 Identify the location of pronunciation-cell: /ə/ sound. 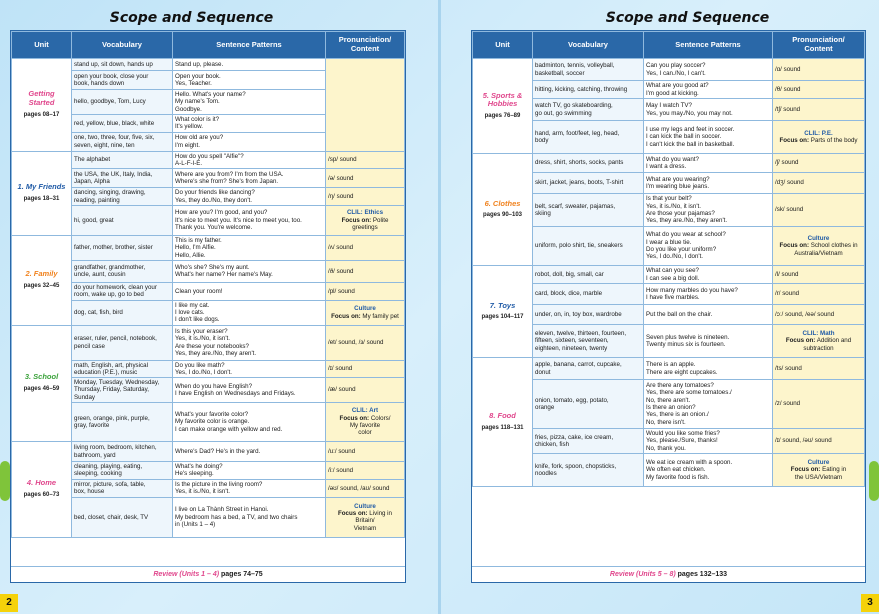
(365, 178).